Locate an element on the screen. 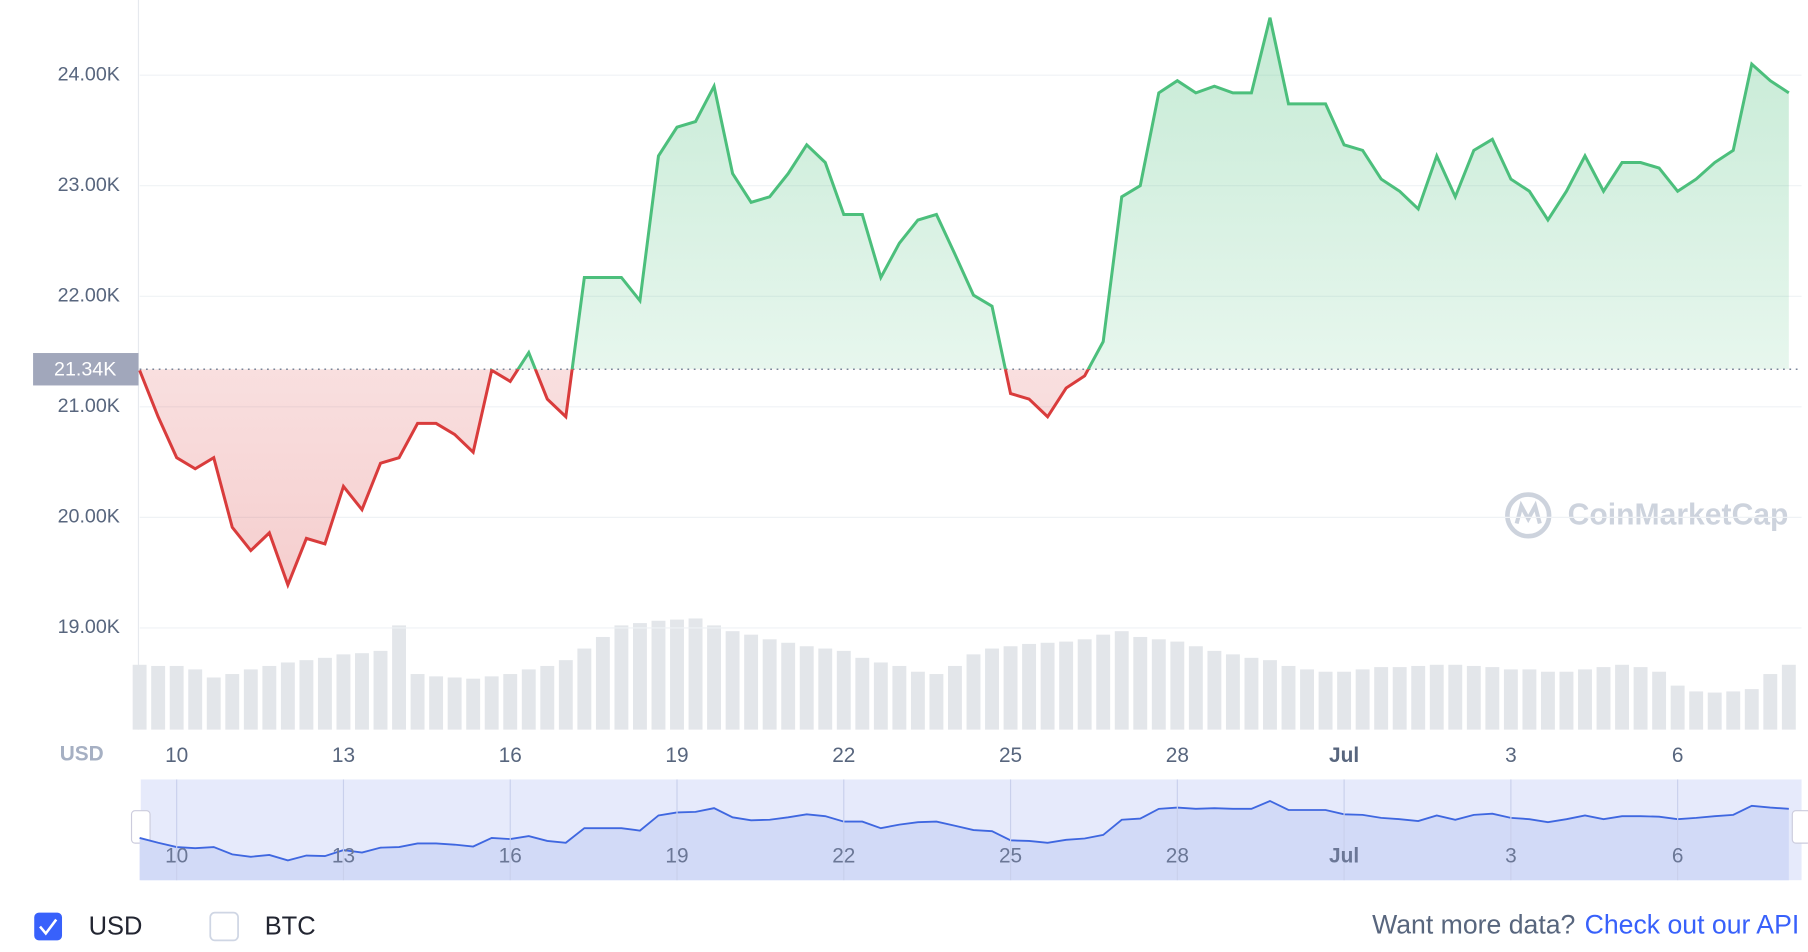  footer-link: Check out our API is located at coordinates (1692, 925).